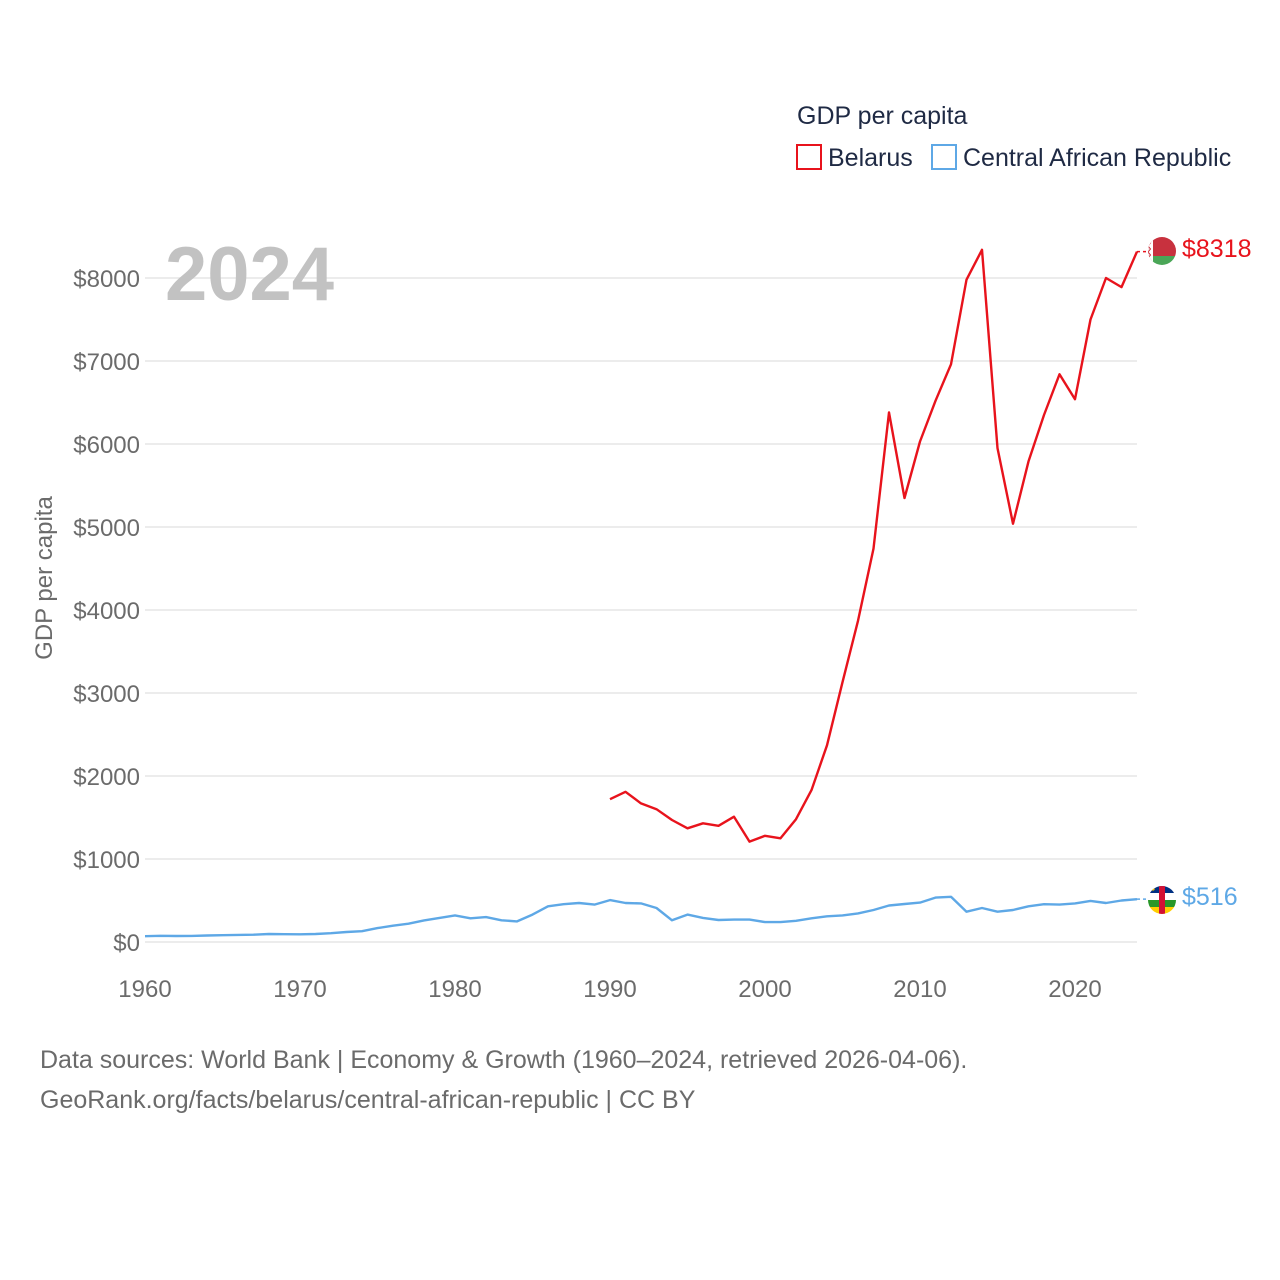 This screenshot has height=1280, width=1280. I want to click on x-tick-label: 1970, so click(299, 989).